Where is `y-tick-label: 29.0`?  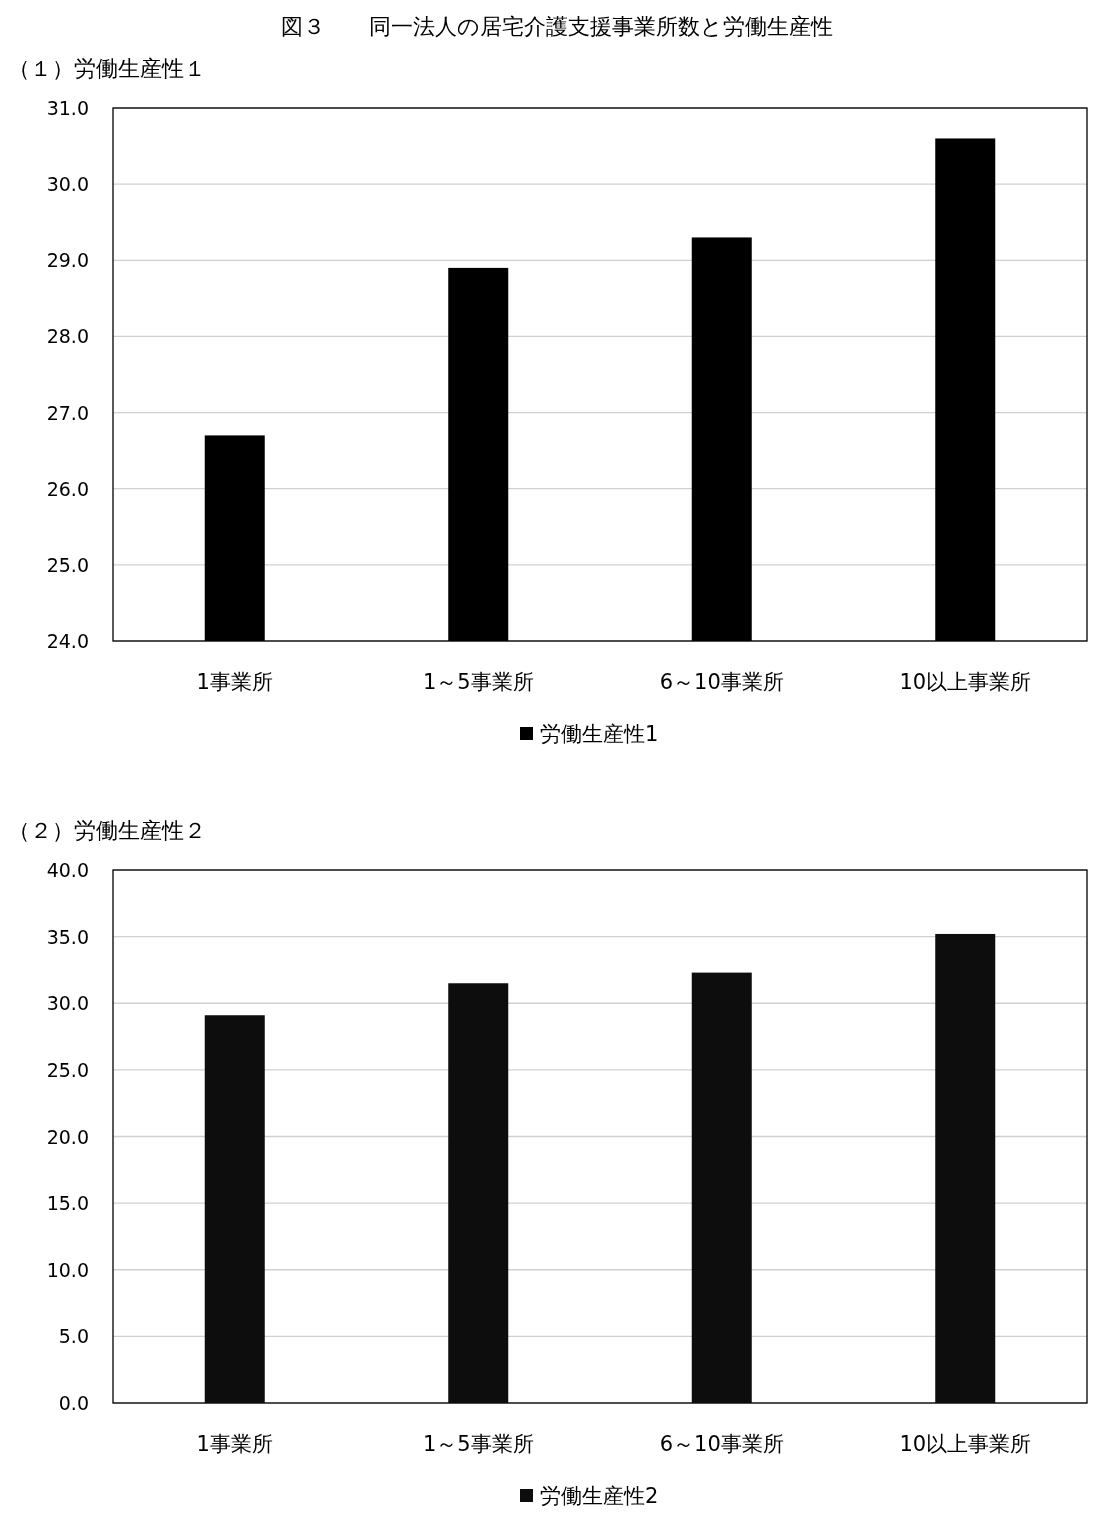
y-tick-label: 29.0 is located at coordinates (67, 260).